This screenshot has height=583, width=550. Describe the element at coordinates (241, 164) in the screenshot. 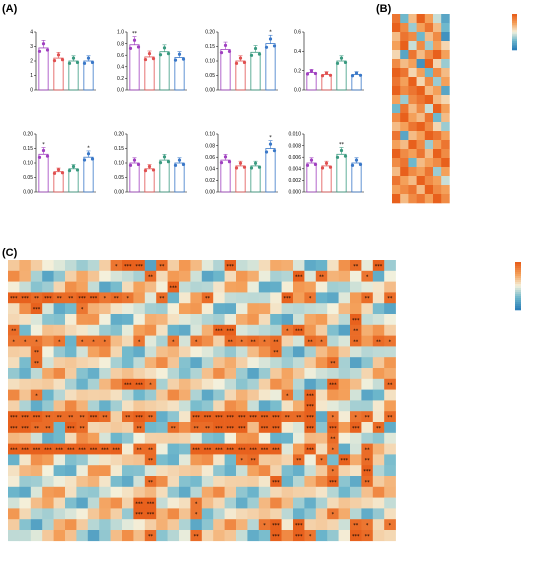

I see `subplot-7: 0.00 0.02 0.04 0.06 0.08 0.10 *` at that location.